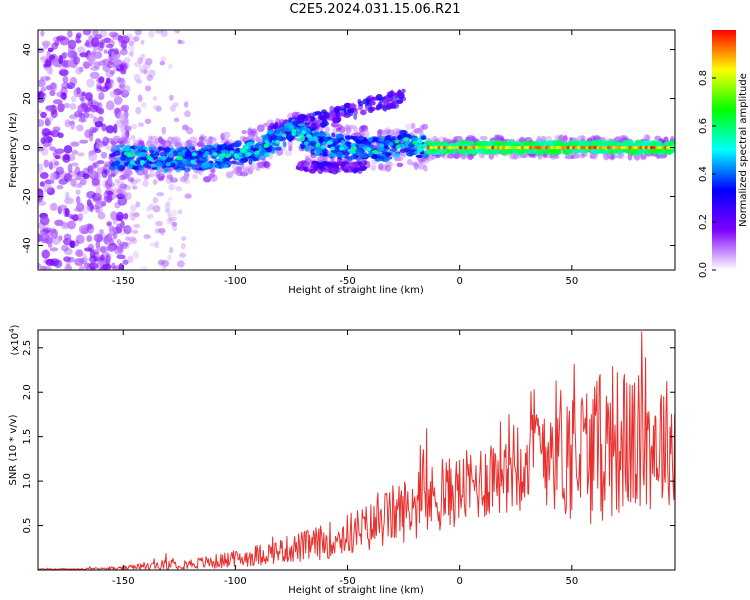 The height and width of the screenshot is (600, 750). I want to click on snr-x-tick-label: 50, so click(571, 581).